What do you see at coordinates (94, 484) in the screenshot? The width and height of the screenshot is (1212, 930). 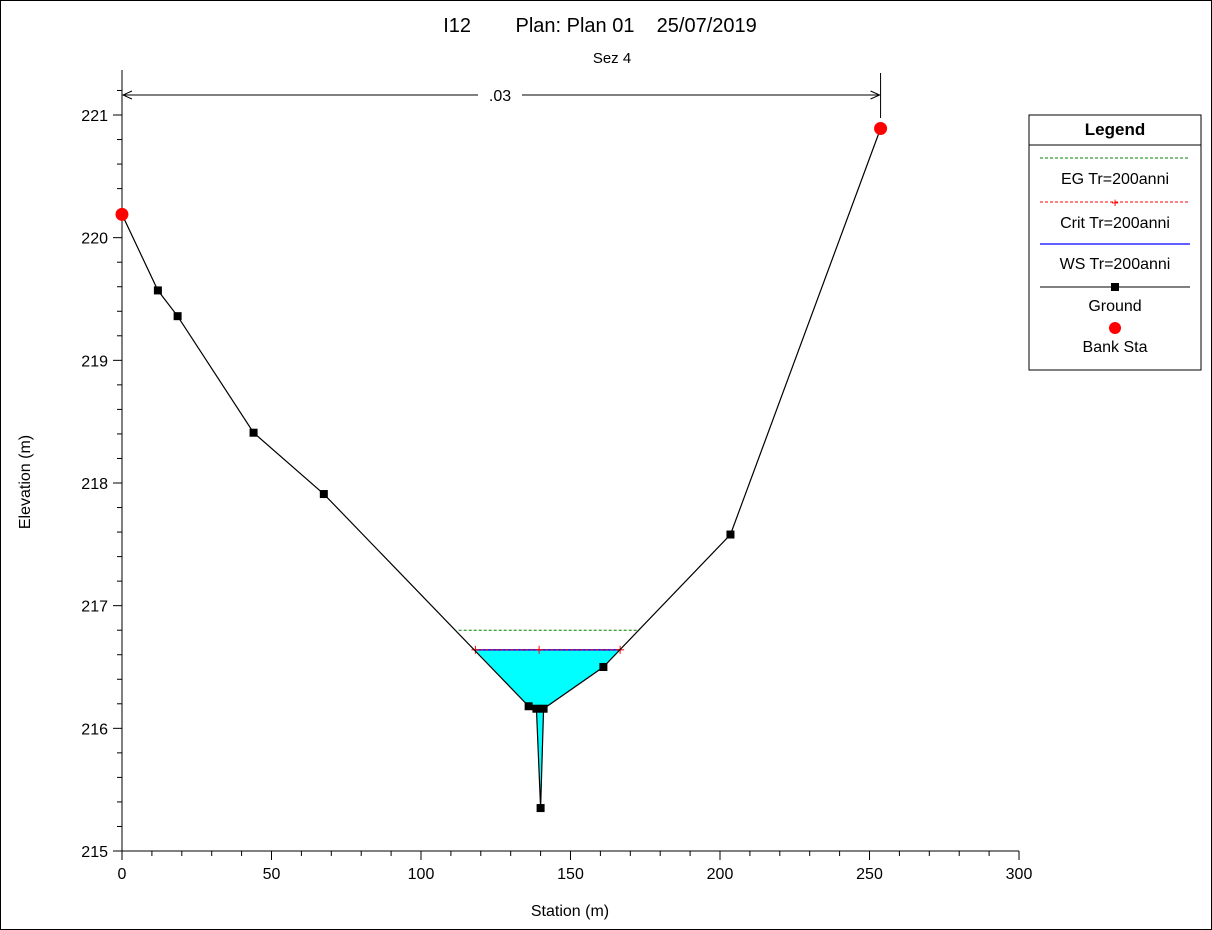 I see `y-tick-label: 218` at bounding box center [94, 484].